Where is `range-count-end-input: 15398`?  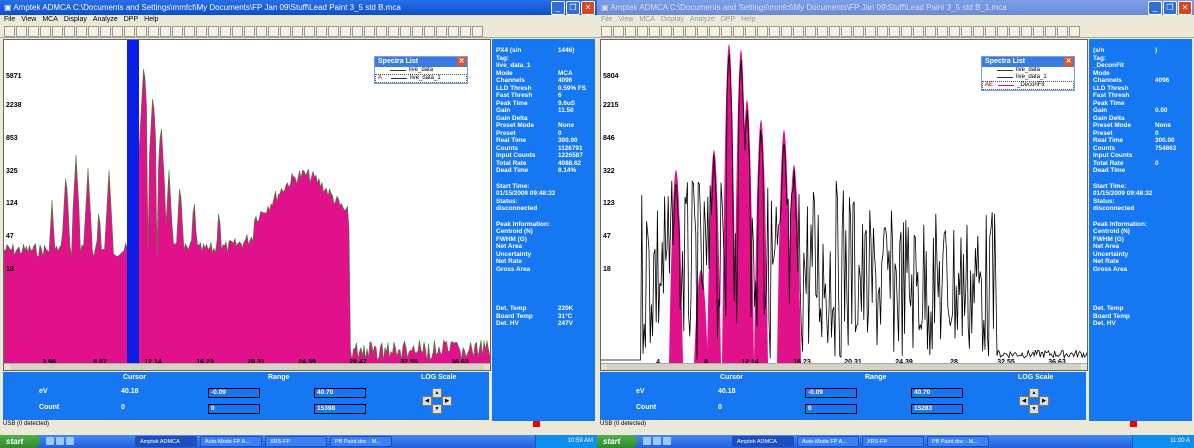
range-count-end-input: 15398 is located at coordinates (340, 409).